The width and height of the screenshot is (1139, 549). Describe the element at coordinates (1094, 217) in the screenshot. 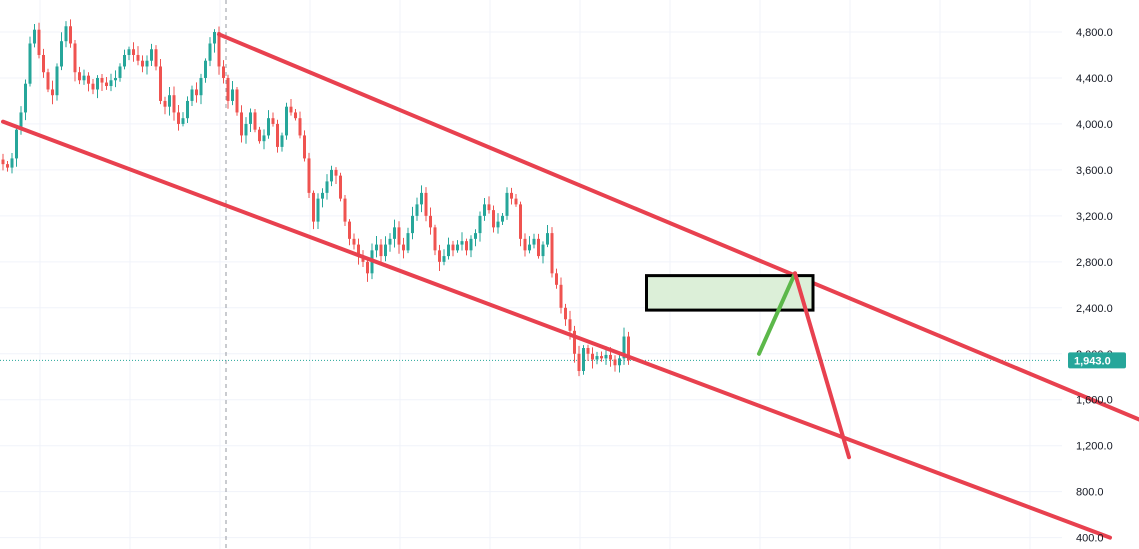

I see `price-axis-tick-label: 3,200.0` at that location.